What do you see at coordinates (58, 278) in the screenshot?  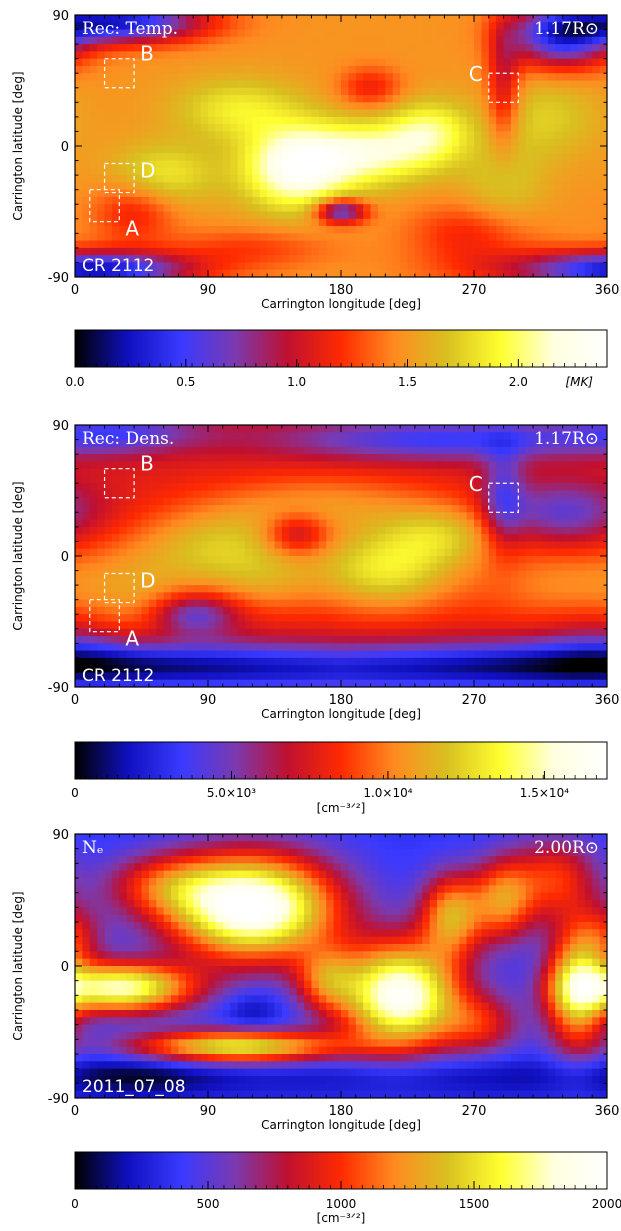 I see `y-tick-label: -90` at bounding box center [58, 278].